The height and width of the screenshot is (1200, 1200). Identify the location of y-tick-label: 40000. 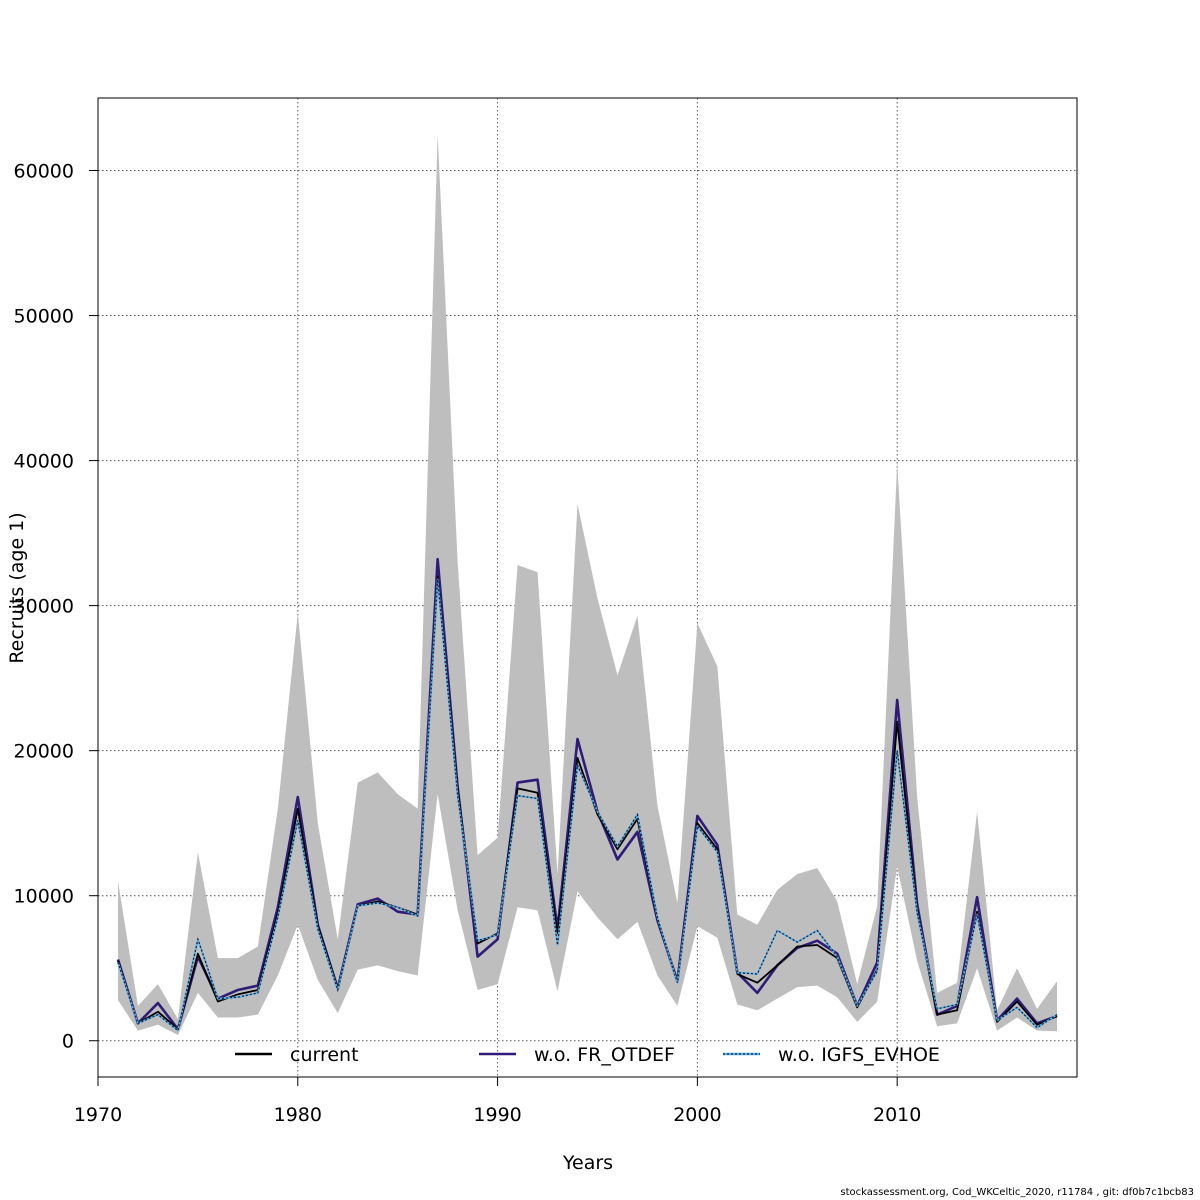
(44, 462).